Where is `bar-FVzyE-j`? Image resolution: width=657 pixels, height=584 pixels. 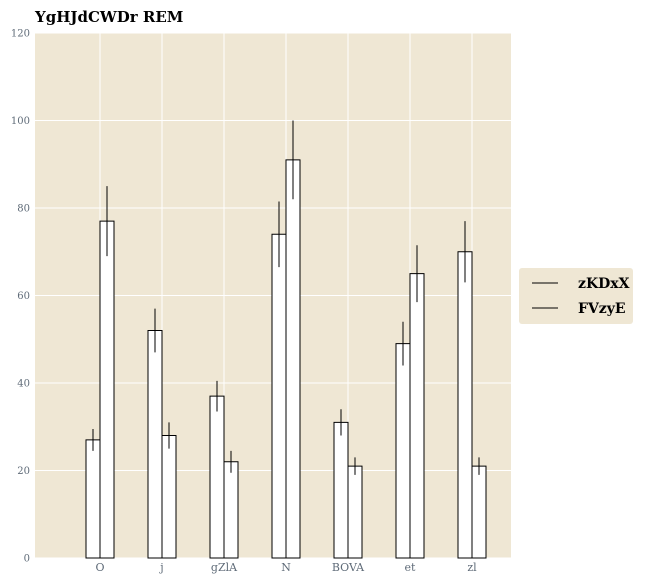
bar-FVzyE-j is located at coordinates (169, 497).